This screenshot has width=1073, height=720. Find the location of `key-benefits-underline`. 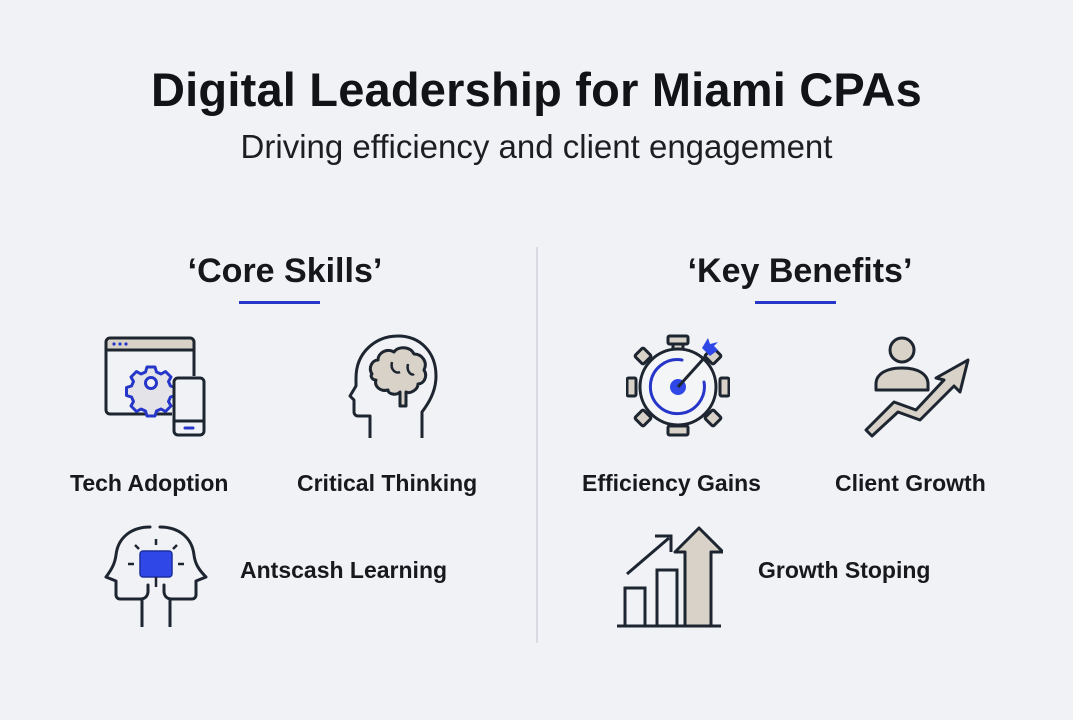

key-benefits-underline is located at coordinates (795, 302).